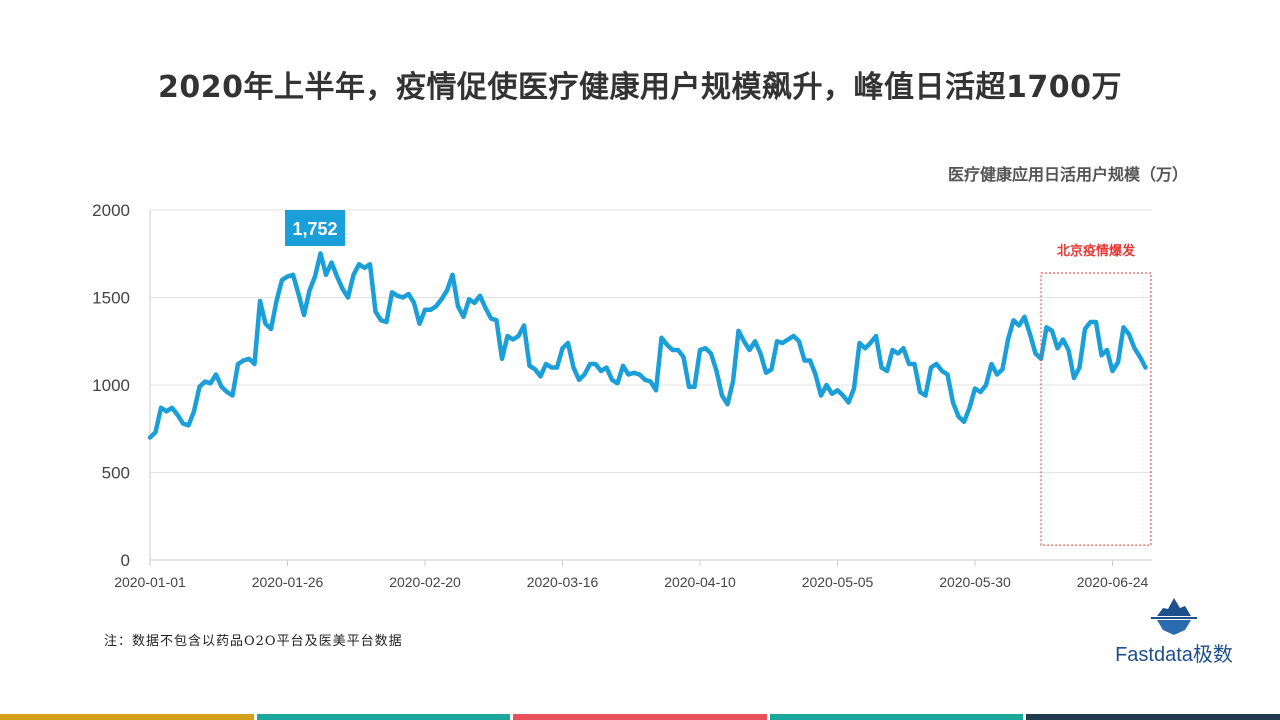 This screenshot has height=720, width=1280. I want to click on y-tick-label: 500, so click(116, 473).